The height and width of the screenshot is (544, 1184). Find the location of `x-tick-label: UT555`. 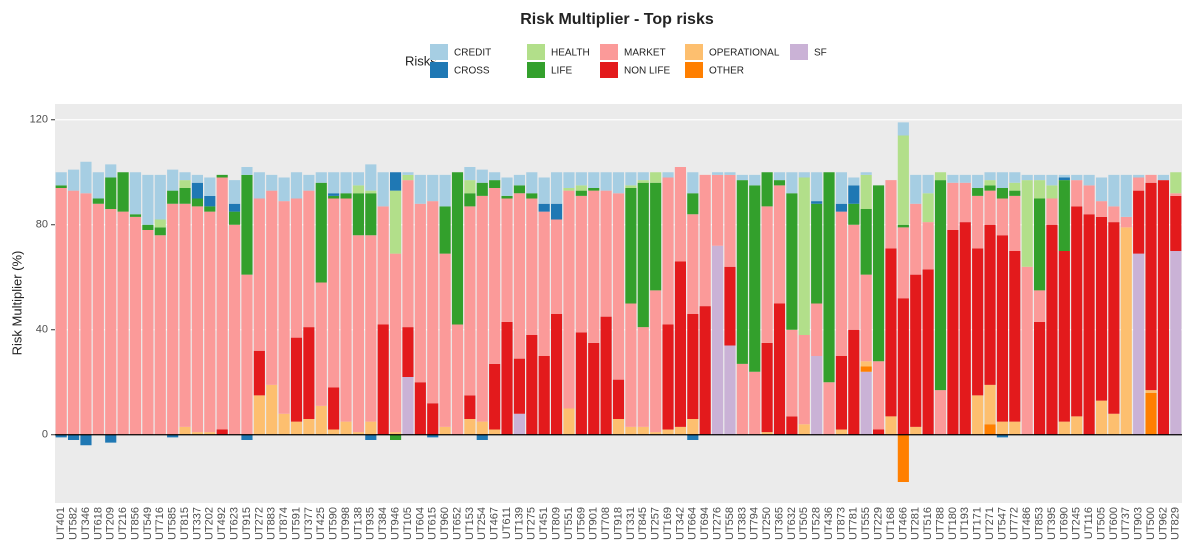

x-tick-label: UT555 is located at coordinates (866, 523).